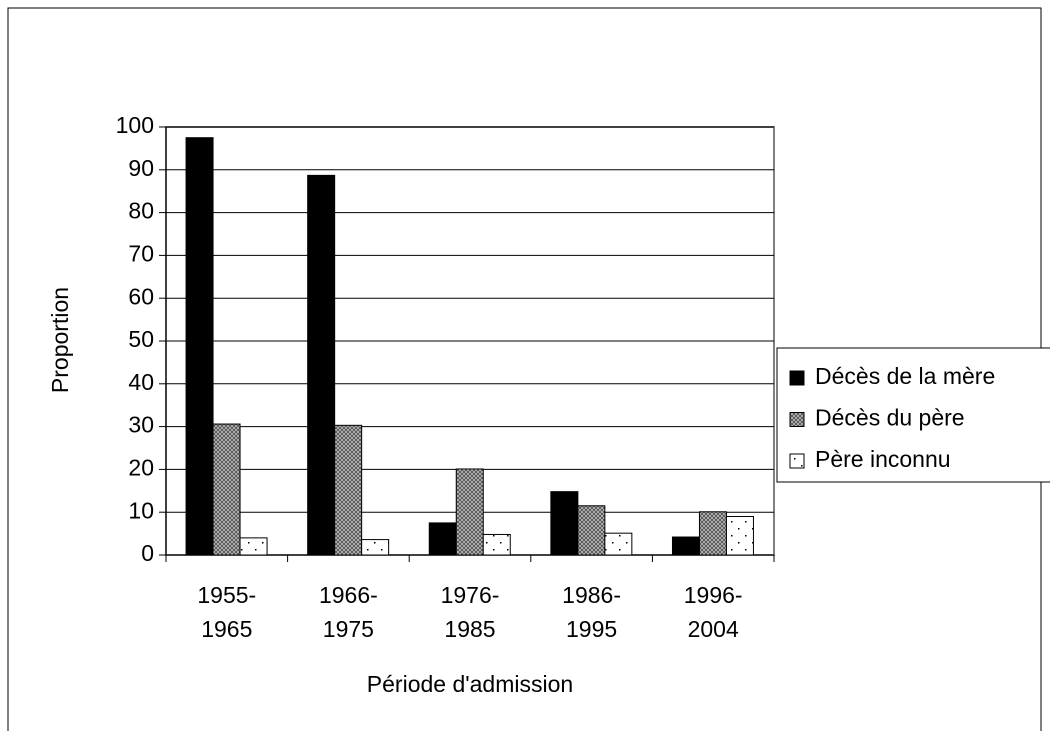  What do you see at coordinates (141, 253) in the screenshot?
I see `y-tick-label: 70` at bounding box center [141, 253].